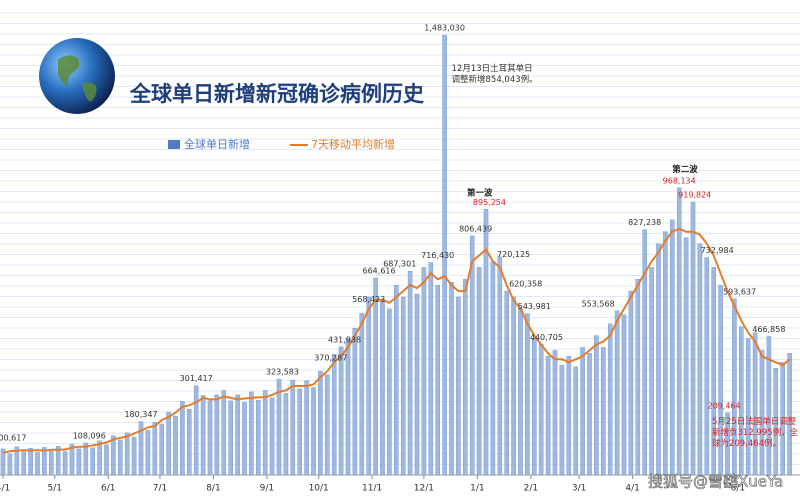  What do you see at coordinates (281, 144) in the screenshot?
I see `legend: 全球单日新增 7天移动平均新增` at bounding box center [281, 144].